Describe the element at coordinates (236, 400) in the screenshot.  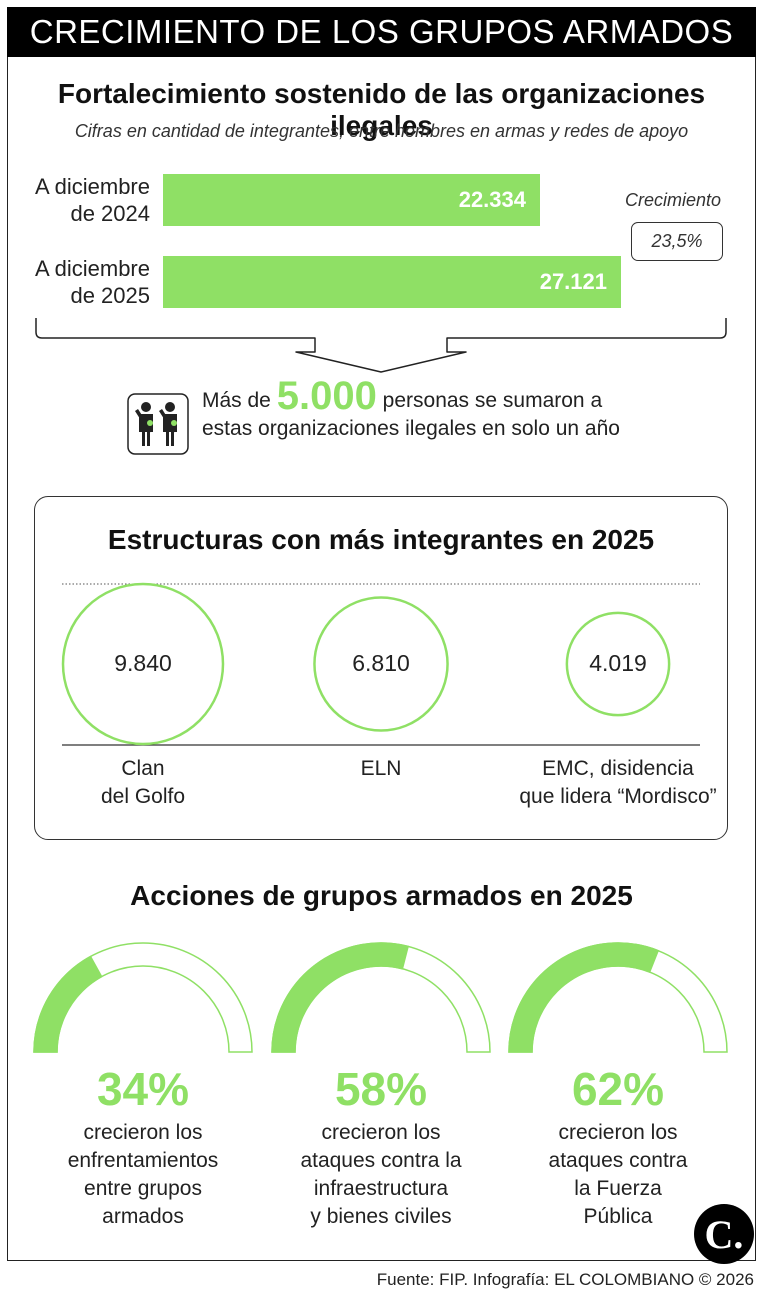
I see `info-prefix: Más de` at that location.